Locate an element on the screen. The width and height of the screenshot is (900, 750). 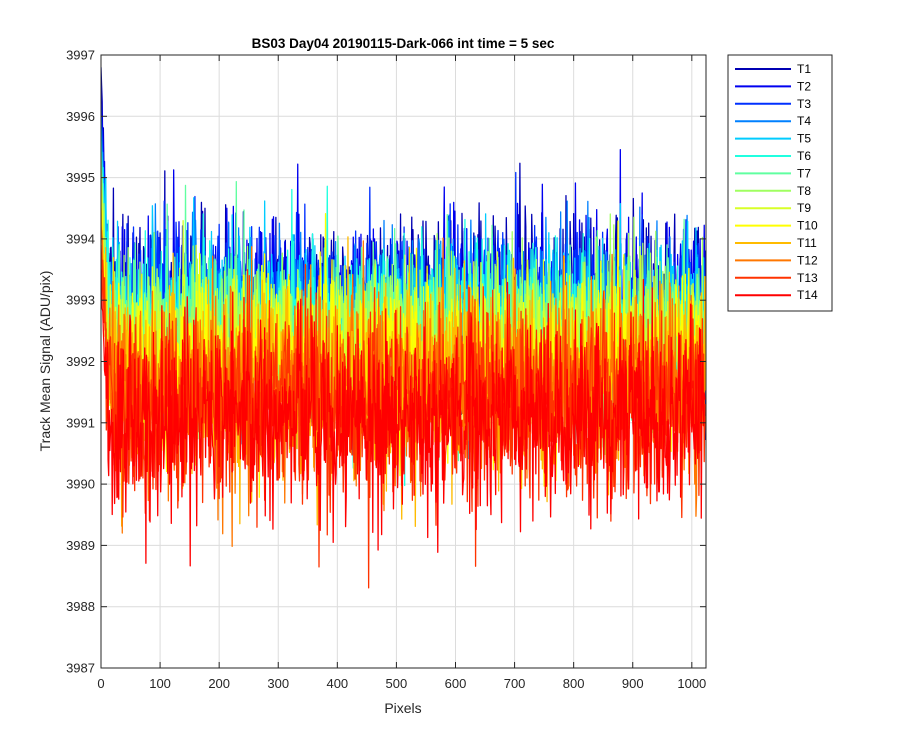
y-axis-label: Track Mean Signal (ADU/pix) is located at coordinates (45, 361).